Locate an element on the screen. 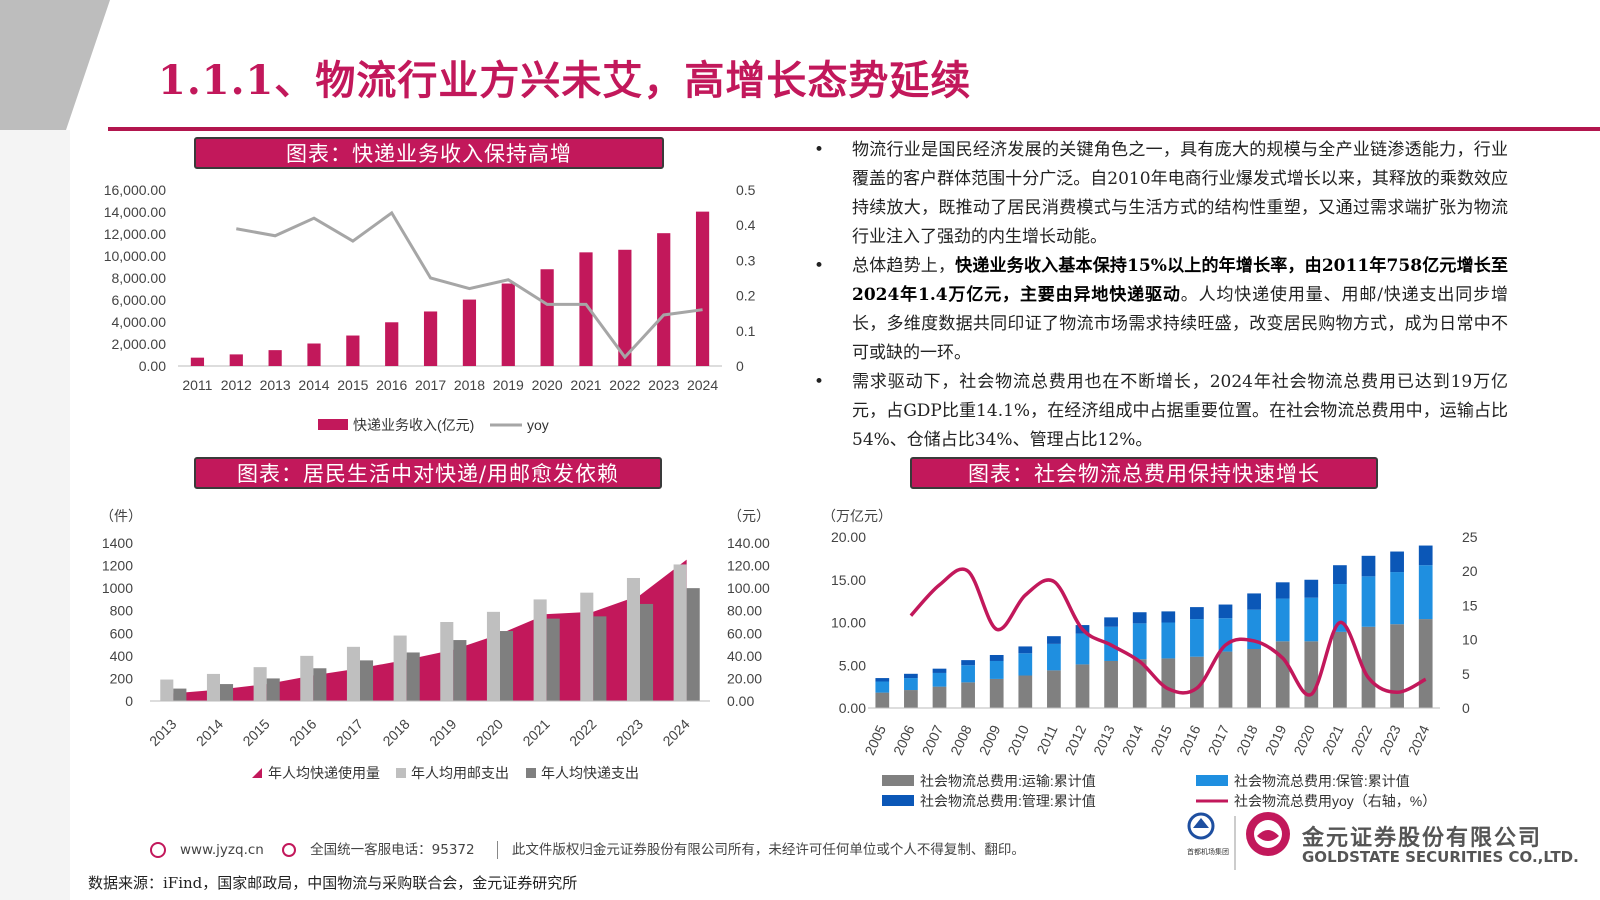 The width and height of the screenshot is (1600, 900). legend-label-postal: 年人均用邮支出 is located at coordinates (460, 773).